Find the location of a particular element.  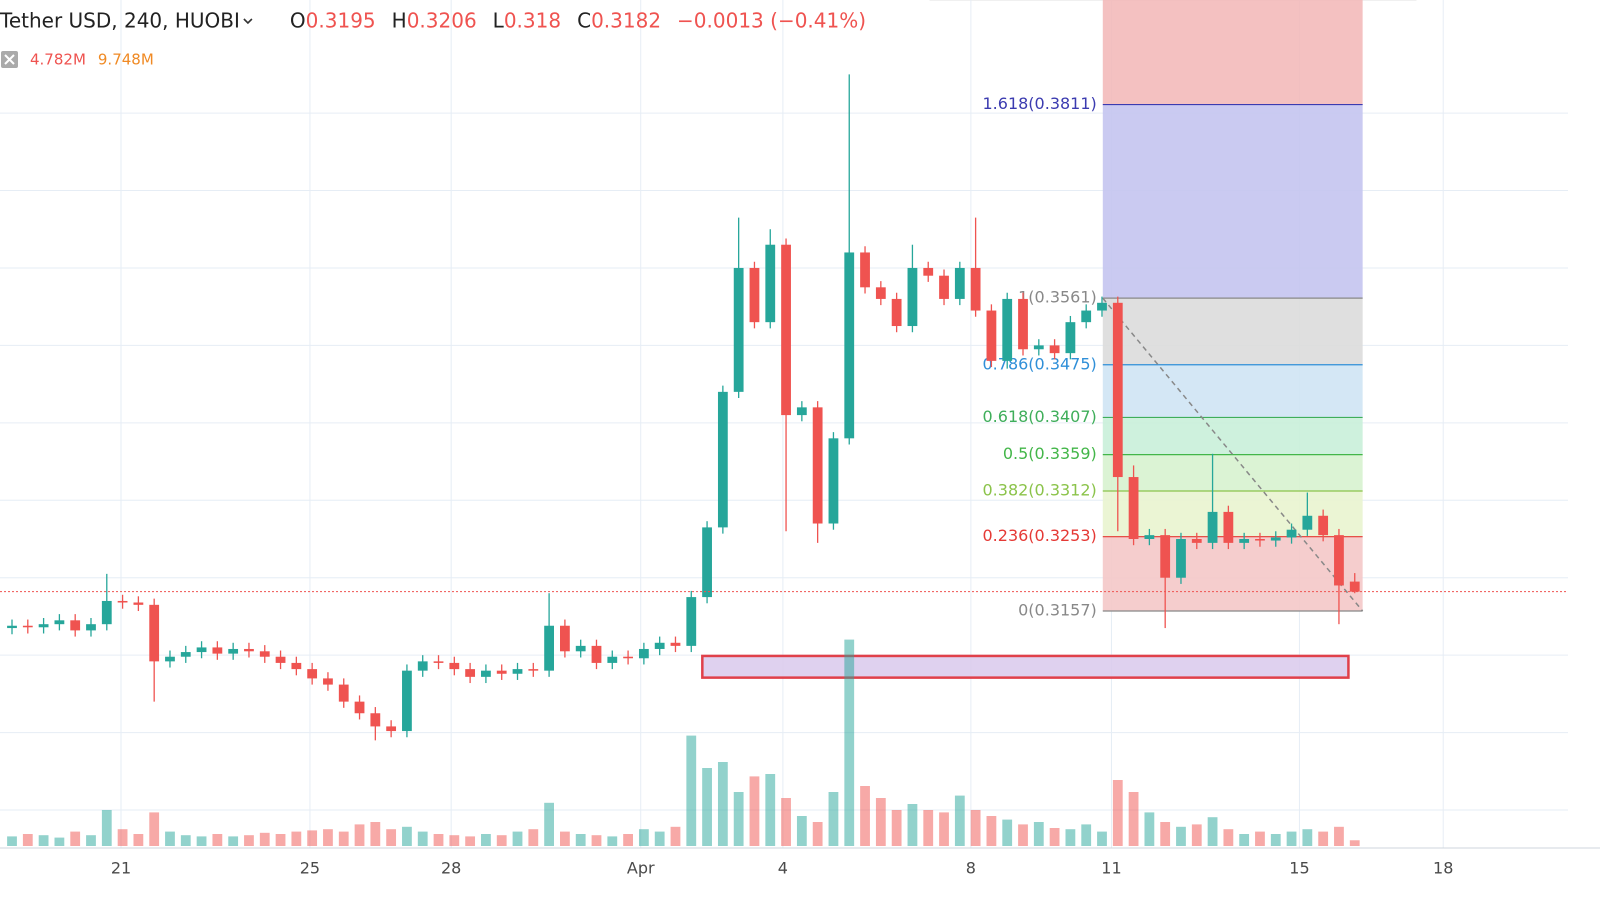

legend-text: 0.318 is located at coordinates (532, 21).